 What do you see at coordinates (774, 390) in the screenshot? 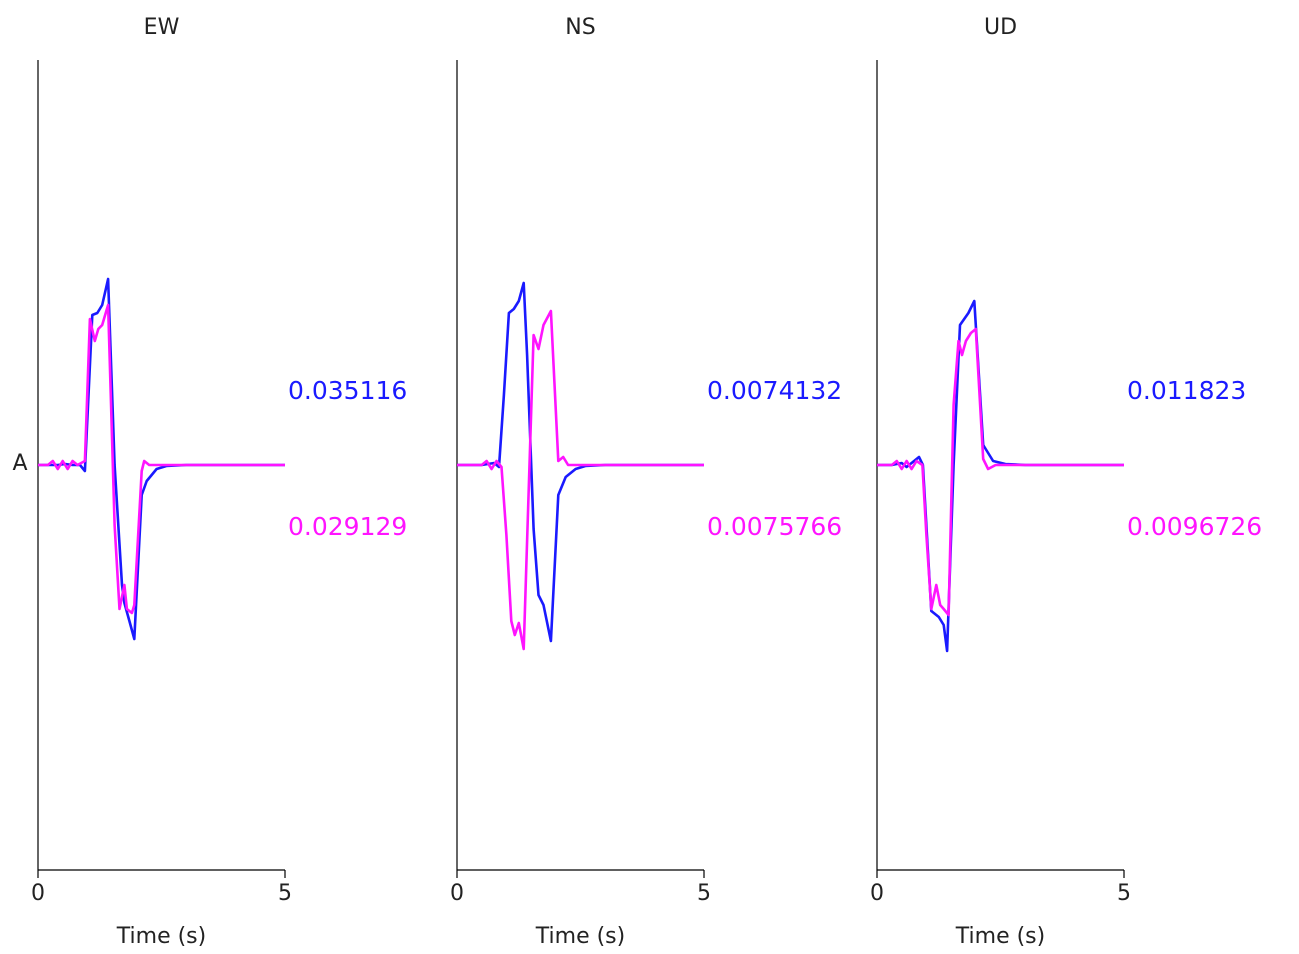
I see `peak-value-label: 0.0074132` at bounding box center [774, 390].